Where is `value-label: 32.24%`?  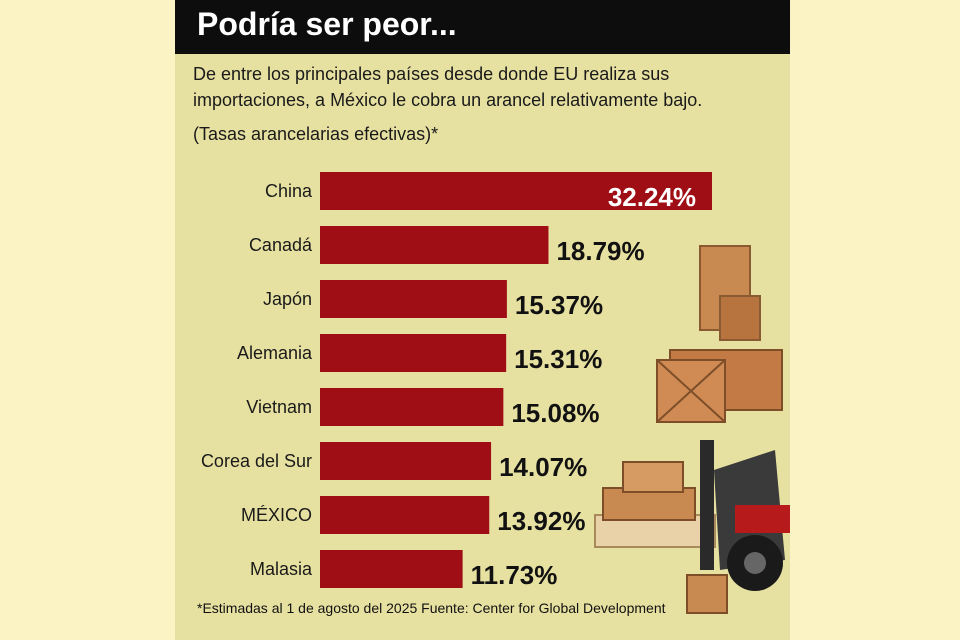 value-label: 32.24% is located at coordinates (652, 197).